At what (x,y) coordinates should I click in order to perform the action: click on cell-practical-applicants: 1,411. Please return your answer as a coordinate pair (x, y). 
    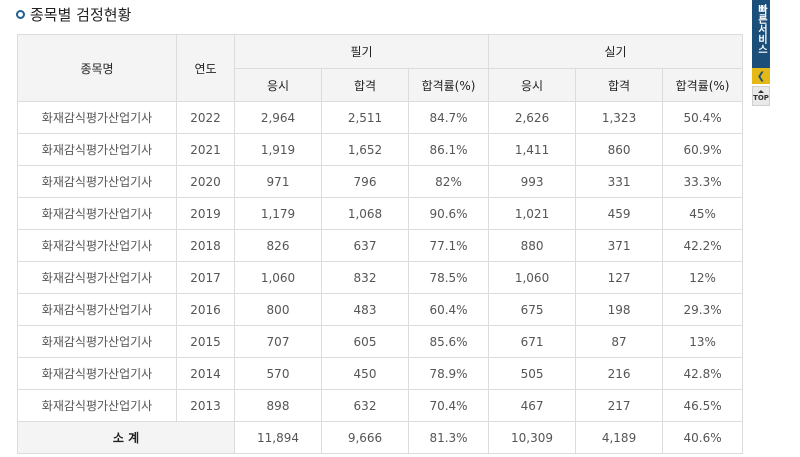
    Looking at the image, I should click on (532, 149).